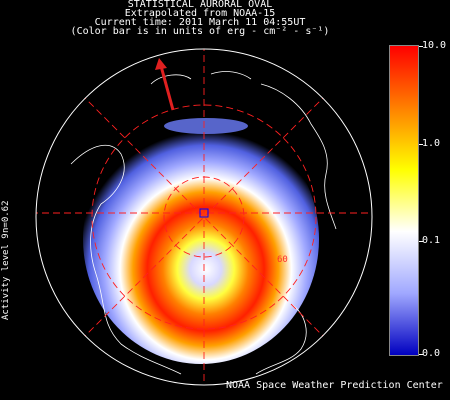 The height and width of the screenshot is (400, 450). What do you see at coordinates (6, 216) in the screenshot?
I see `n-value-label: n=0.62` at bounding box center [6, 216].